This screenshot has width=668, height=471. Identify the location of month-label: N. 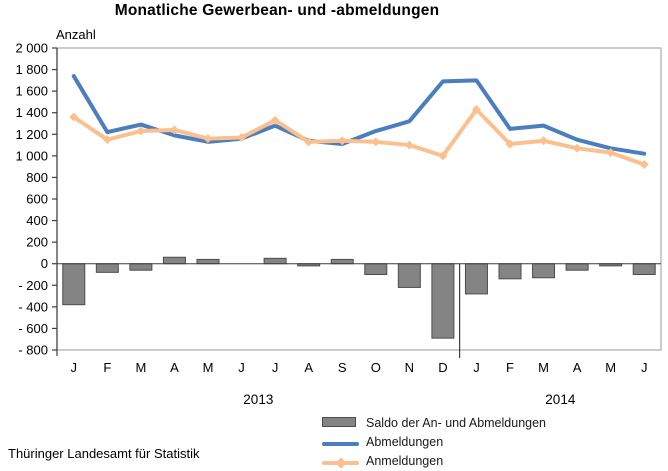
(409, 367).